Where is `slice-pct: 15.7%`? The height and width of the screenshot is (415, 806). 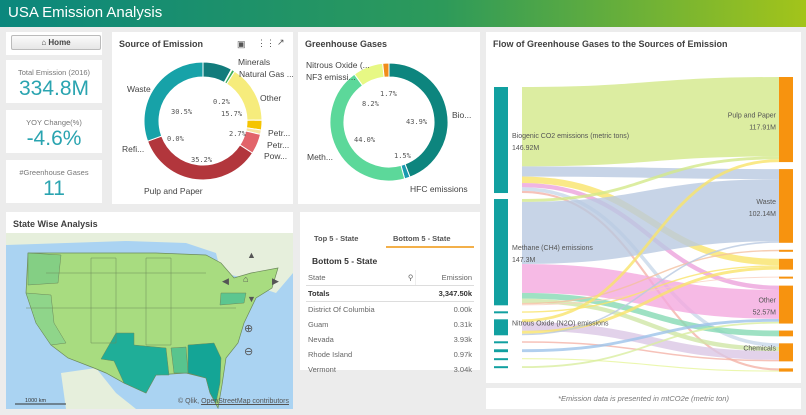 slice-pct: 15.7% is located at coordinates (232, 114).